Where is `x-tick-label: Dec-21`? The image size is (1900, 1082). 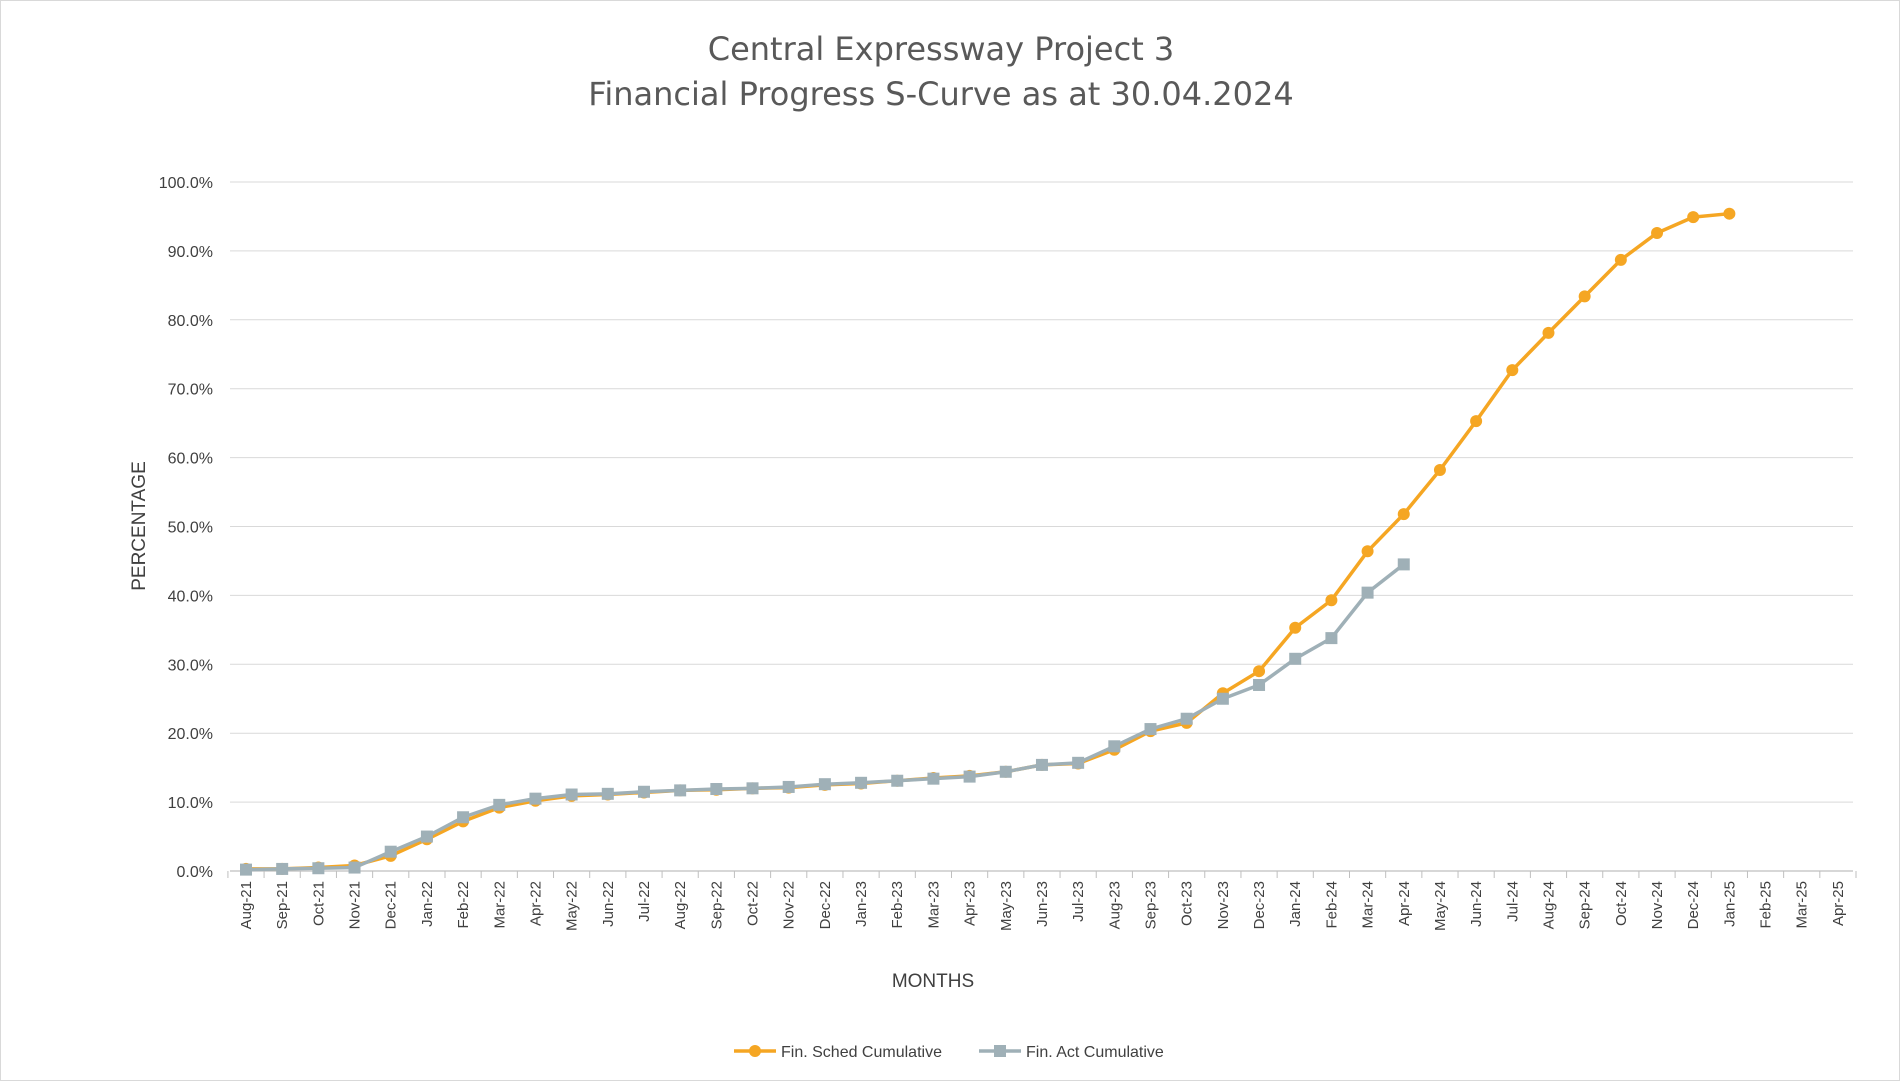 x-tick-label: Dec-21 is located at coordinates (391, 905).